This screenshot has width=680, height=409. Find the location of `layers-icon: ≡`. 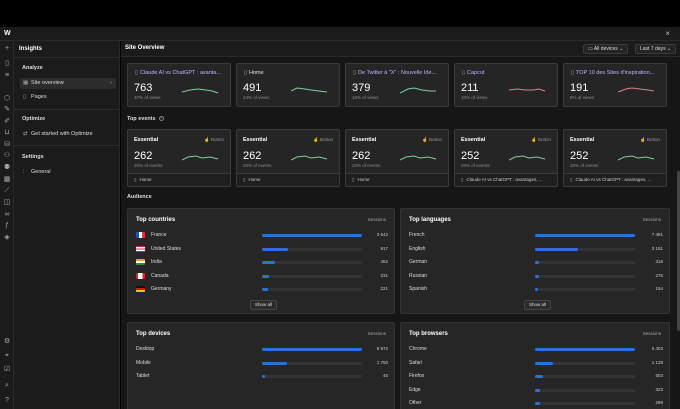

layers-icon: ≡ is located at coordinates (7, 75).